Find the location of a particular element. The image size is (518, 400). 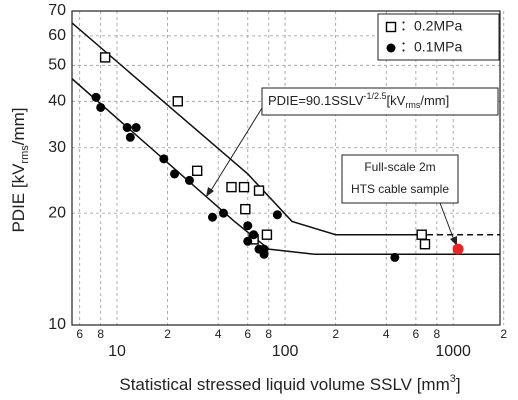

sample-label: HTS cable sample is located at coordinates (400, 189).